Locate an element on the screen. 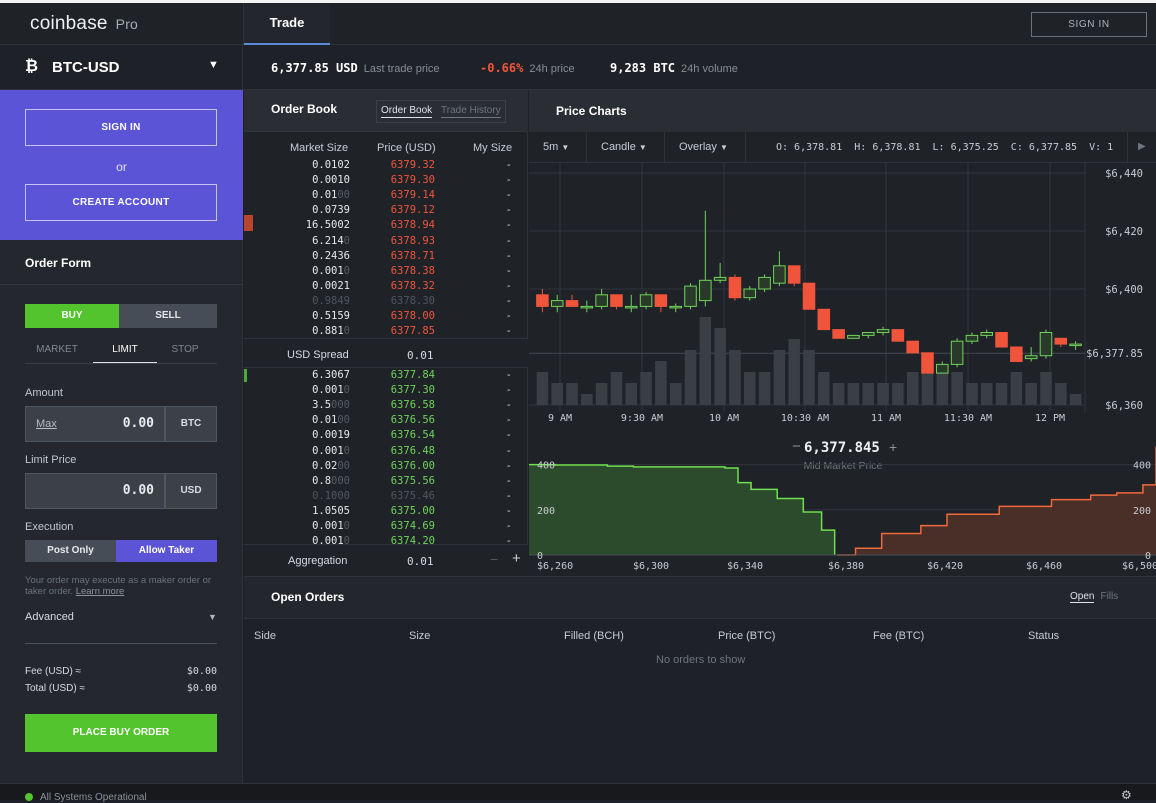  ask-row: 16.5002 6378.94 - is located at coordinates (386, 225).